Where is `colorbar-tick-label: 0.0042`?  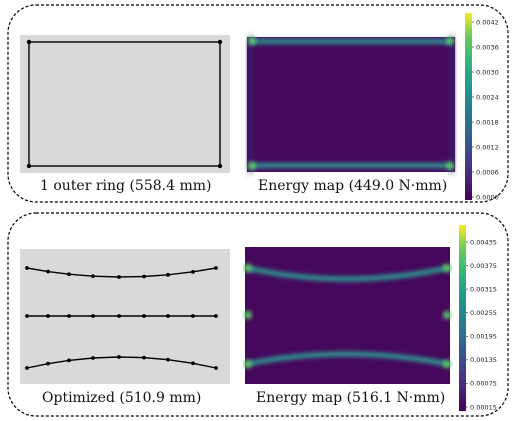
colorbar-tick-label: 0.0042 is located at coordinates (487, 22).